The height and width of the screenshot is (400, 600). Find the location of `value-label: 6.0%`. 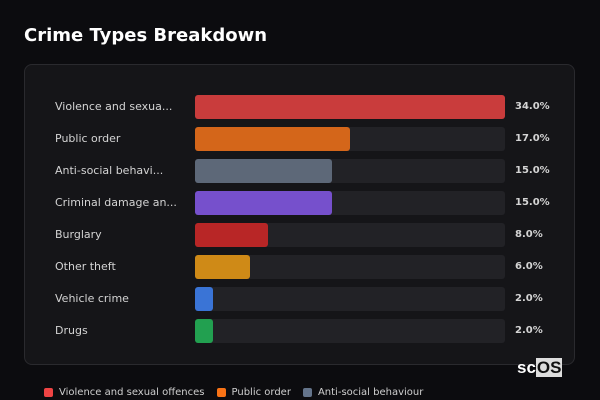

value-label: 6.0% is located at coordinates (529, 266).